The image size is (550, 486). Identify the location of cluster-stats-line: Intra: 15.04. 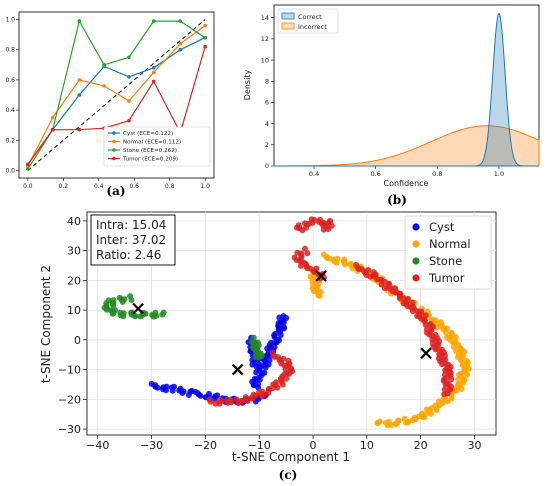
(131, 225).